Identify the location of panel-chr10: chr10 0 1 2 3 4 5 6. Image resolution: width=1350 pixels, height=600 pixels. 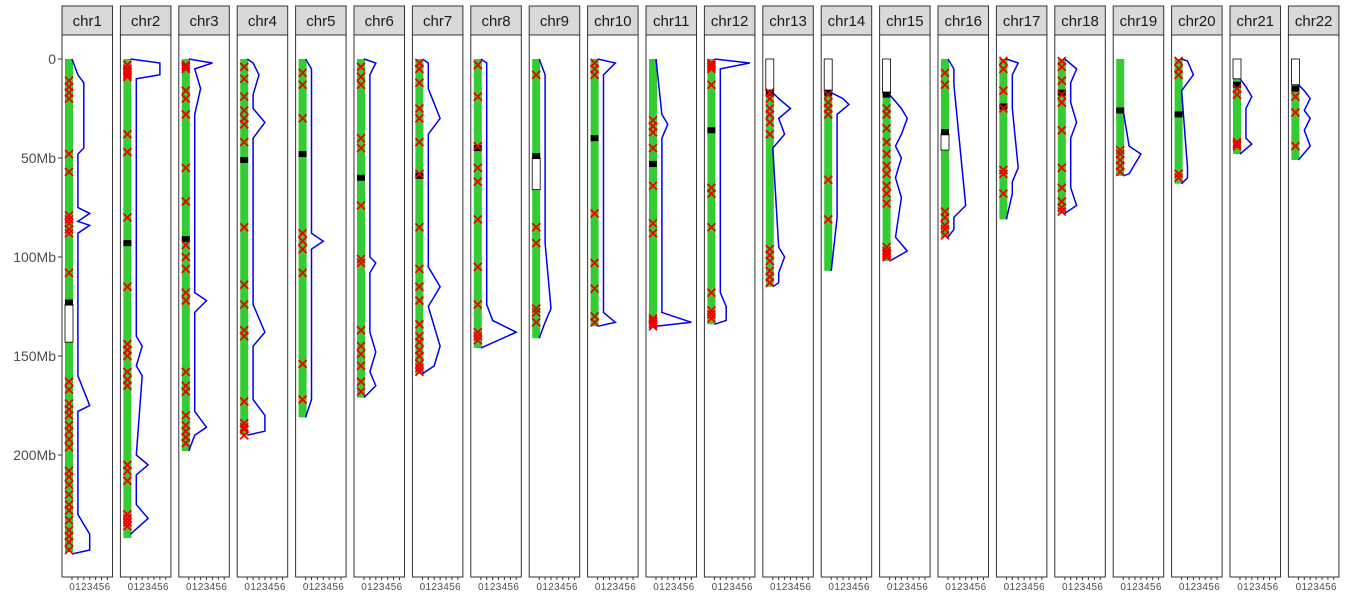
(613, 299).